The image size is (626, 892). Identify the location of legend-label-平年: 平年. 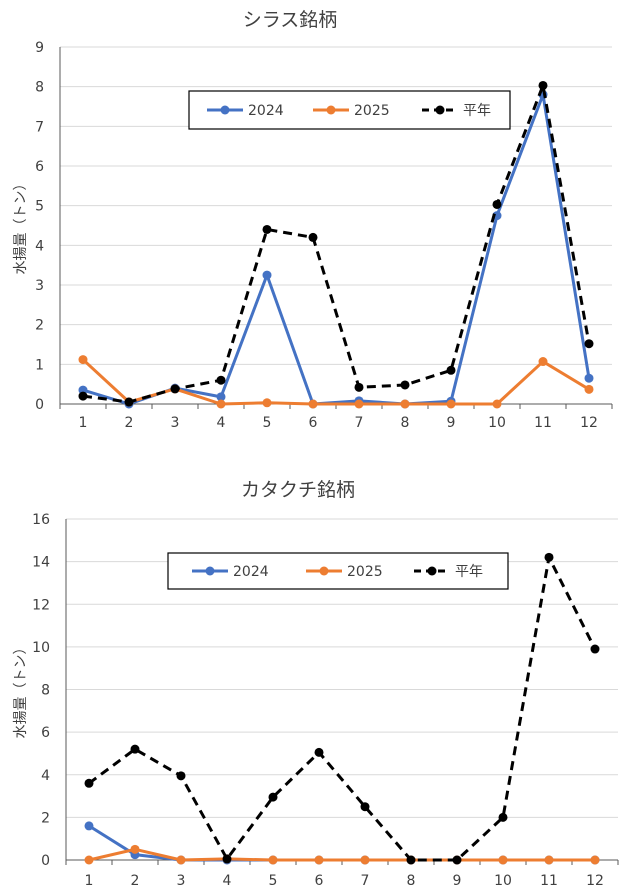
(469, 572).